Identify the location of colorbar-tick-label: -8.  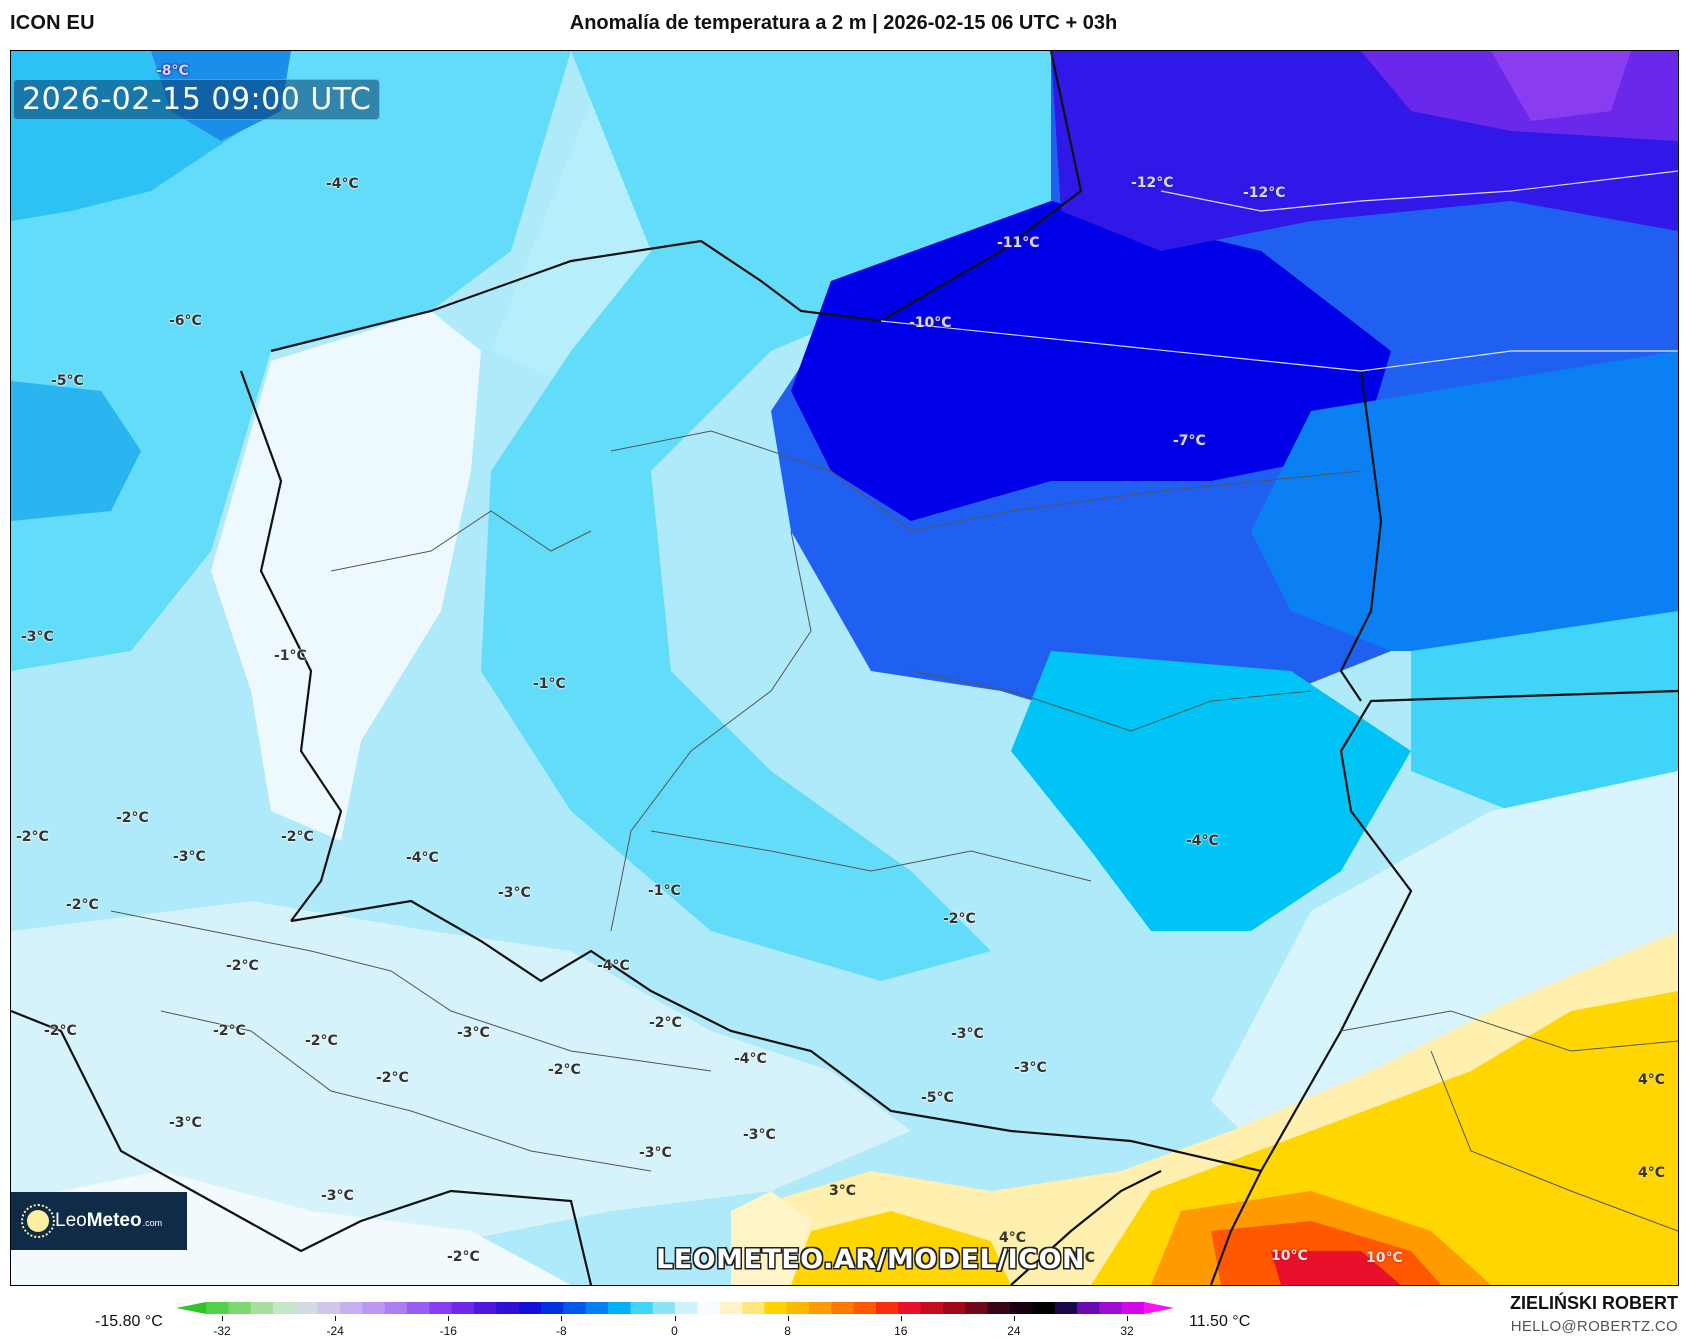
(561, 1331).